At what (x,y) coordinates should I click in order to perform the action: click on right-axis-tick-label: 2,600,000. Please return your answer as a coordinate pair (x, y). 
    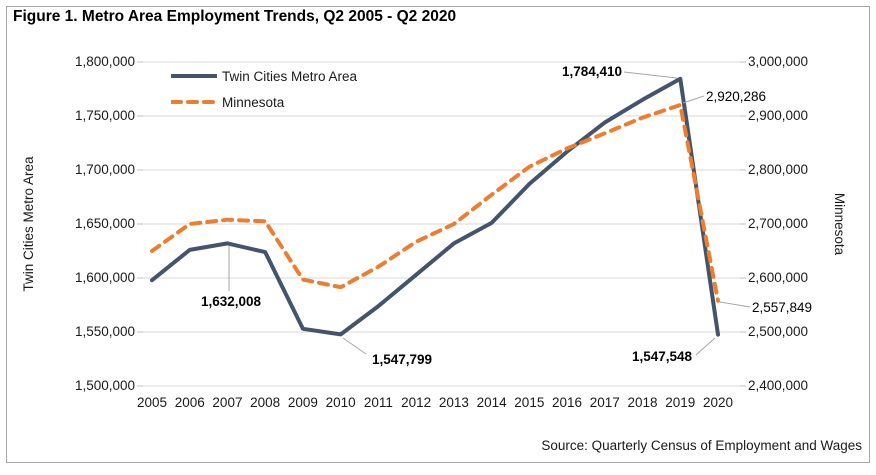
    Looking at the image, I should click on (778, 277).